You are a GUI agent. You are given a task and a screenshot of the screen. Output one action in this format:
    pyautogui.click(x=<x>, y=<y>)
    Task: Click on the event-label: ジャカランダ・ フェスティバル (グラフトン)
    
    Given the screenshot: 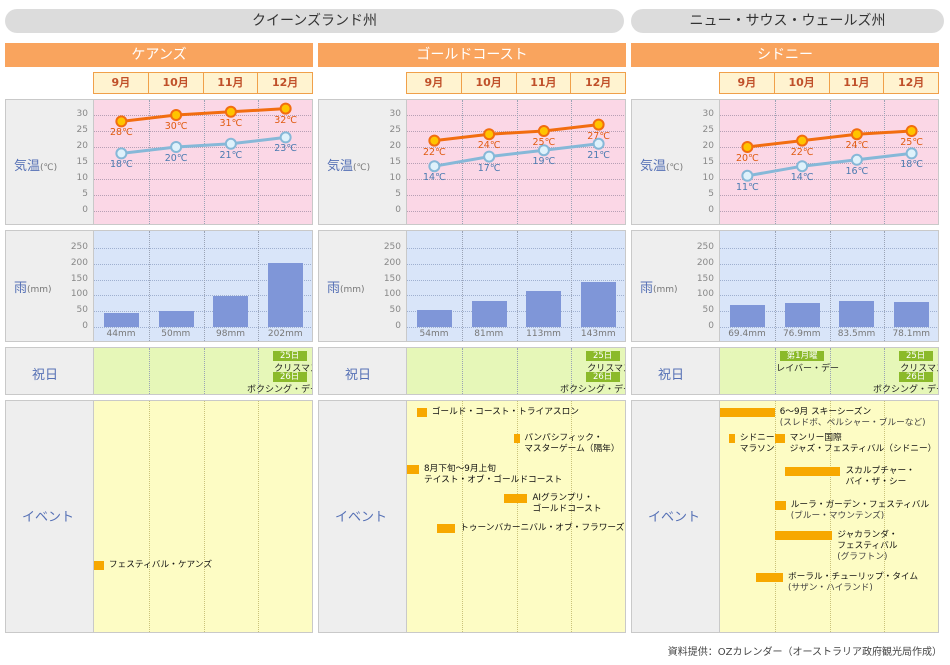 What is the action you would take?
    pyautogui.click(x=867, y=546)
    